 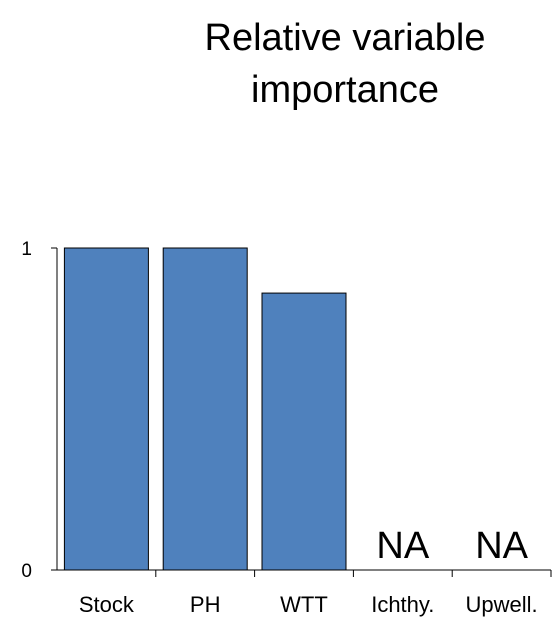 What do you see at coordinates (205, 409) in the screenshot?
I see `bar-ph` at bounding box center [205, 409].